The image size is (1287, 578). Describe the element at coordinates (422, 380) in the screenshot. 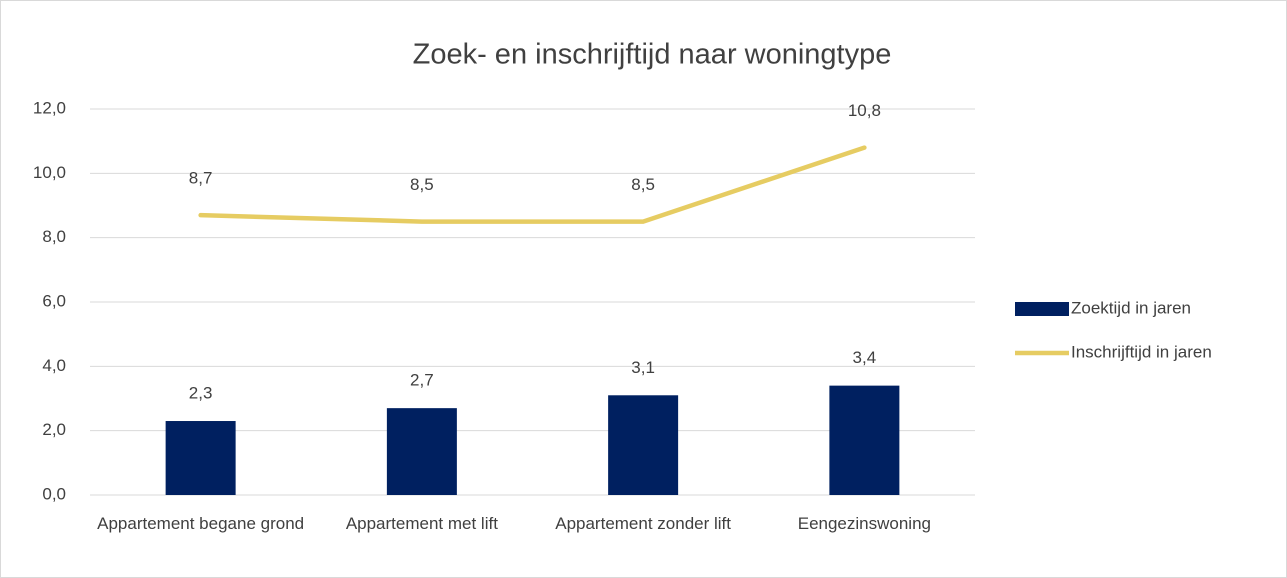

I see `data-label: 2,7` at that location.